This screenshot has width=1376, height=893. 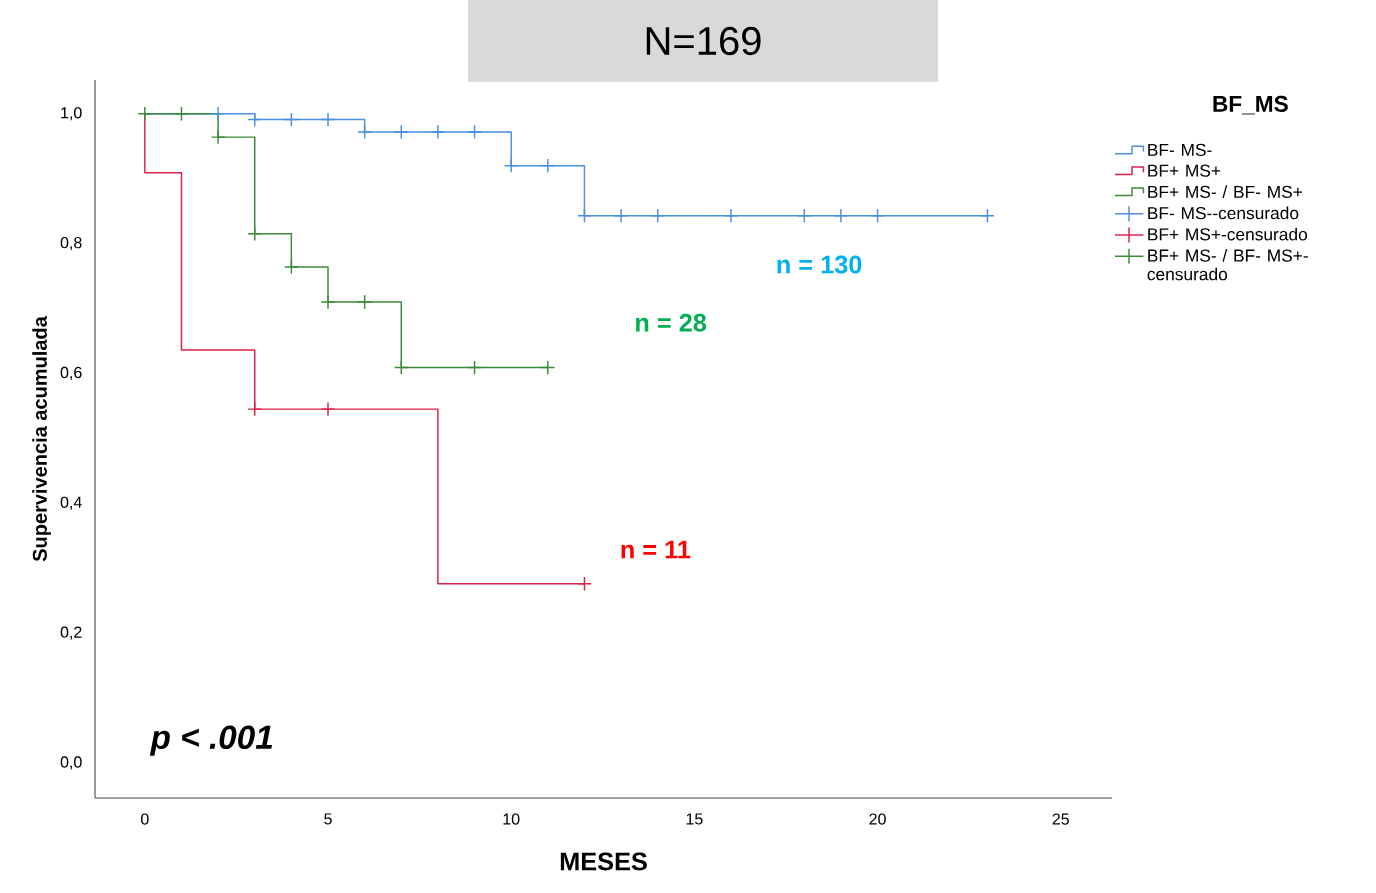 What do you see at coordinates (210, 740) in the screenshot?
I see `annotation: p < .001` at bounding box center [210, 740].